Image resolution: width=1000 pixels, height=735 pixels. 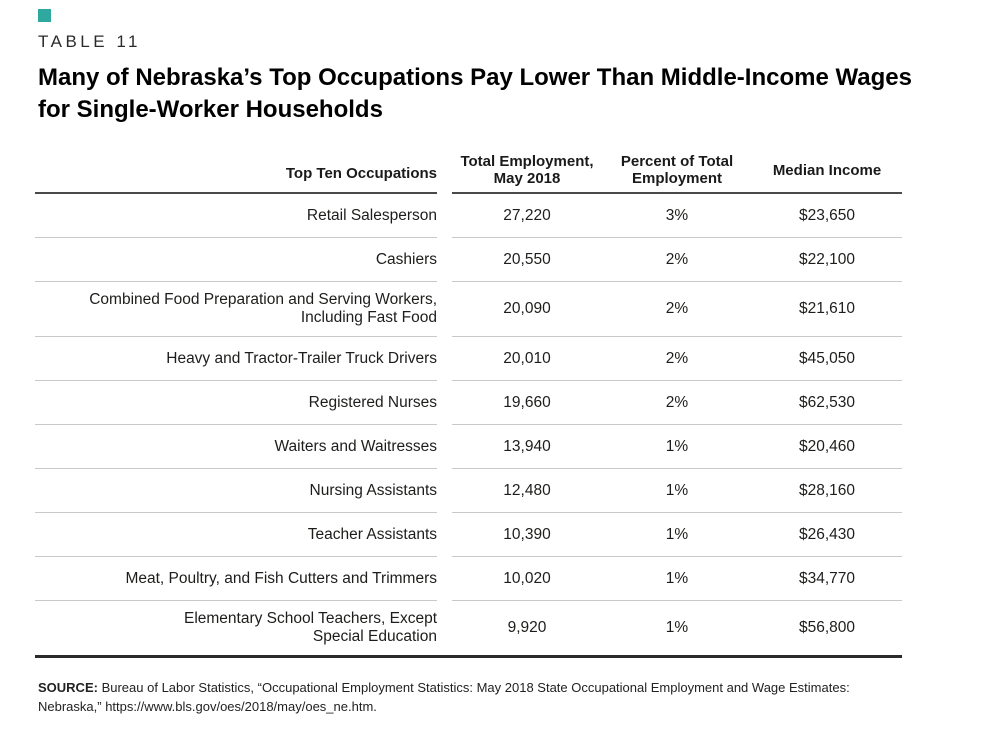 What do you see at coordinates (236, 403) in the screenshot?
I see `occupation-cell: Registered Nurses` at bounding box center [236, 403].